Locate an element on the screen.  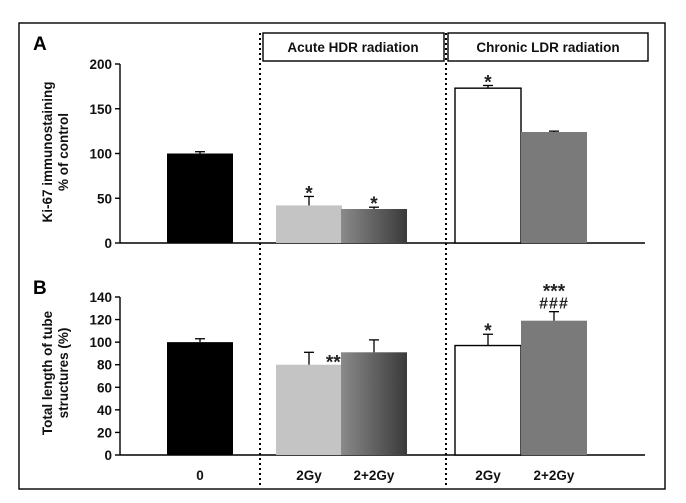
y-tick-label-b: 40 is located at coordinates (104, 410).